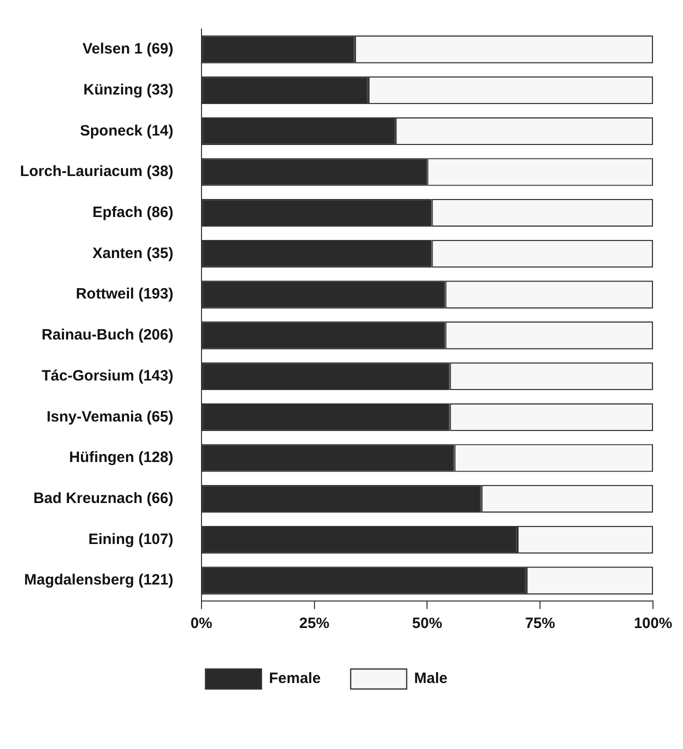 The height and width of the screenshot is (749, 683). What do you see at coordinates (427, 623) in the screenshot?
I see `x-tick-label: 50%` at bounding box center [427, 623].